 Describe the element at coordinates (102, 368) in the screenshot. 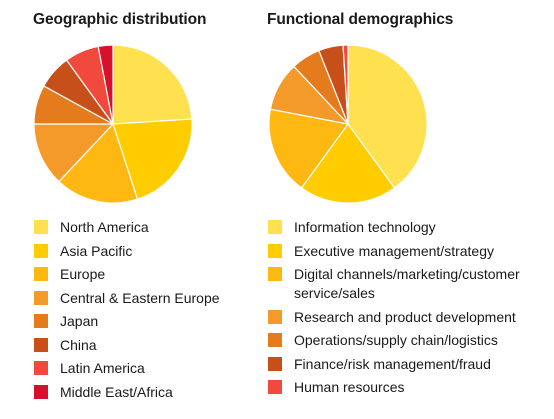

I see `legend-label: Latin America` at that location.